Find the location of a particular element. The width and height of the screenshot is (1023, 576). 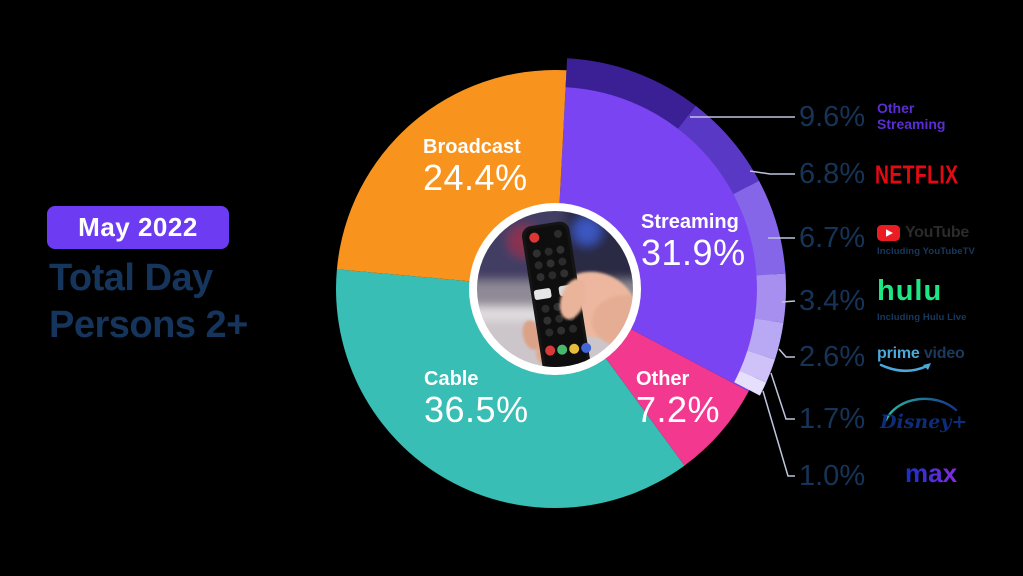

thumb is located at coordinates (573, 299).